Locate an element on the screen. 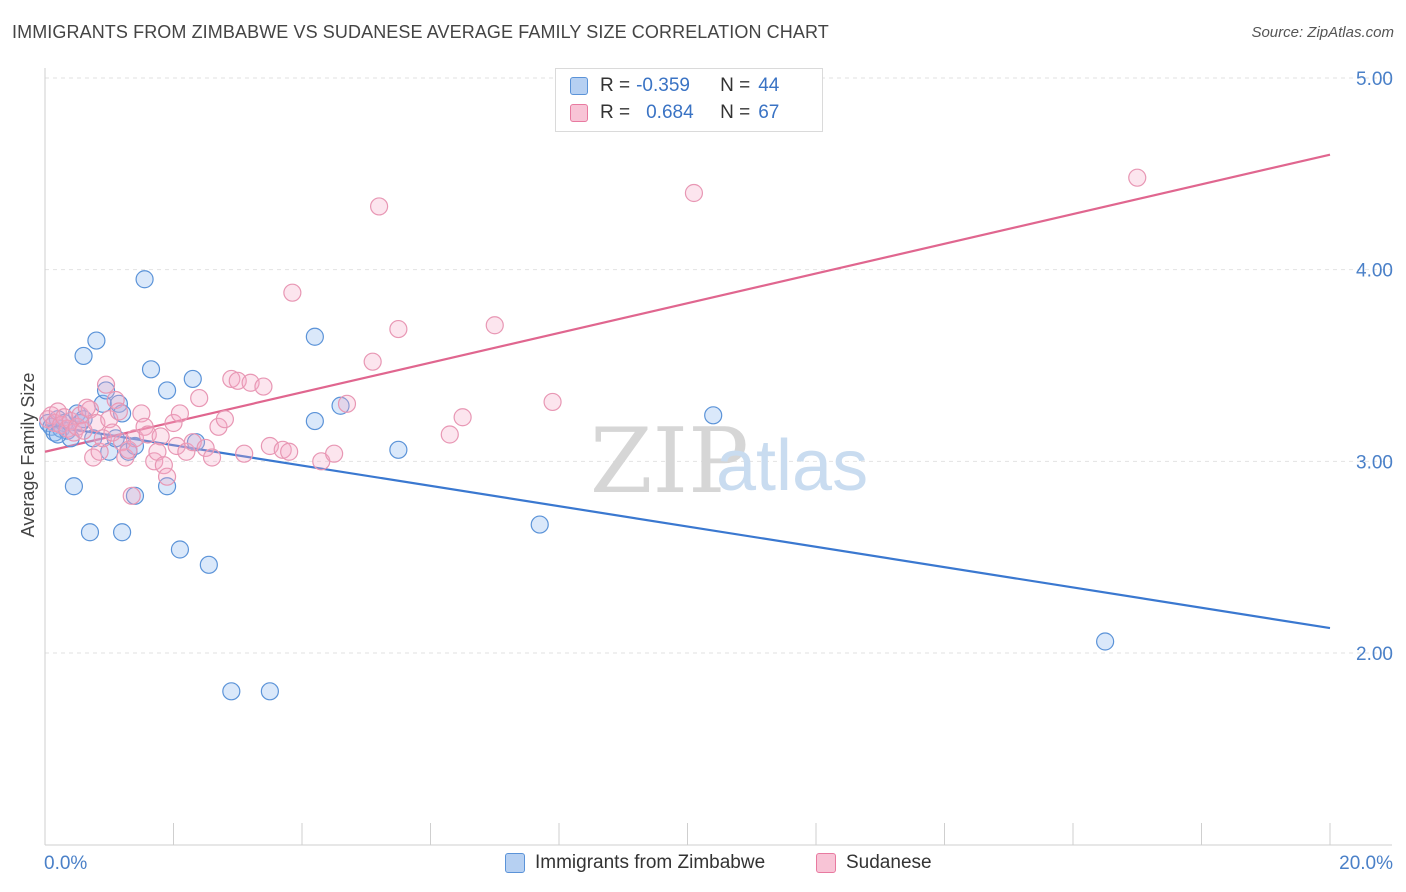 The image size is (1406, 892). legend-n-value-zimbabwe: 44 is located at coordinates (769, 85).